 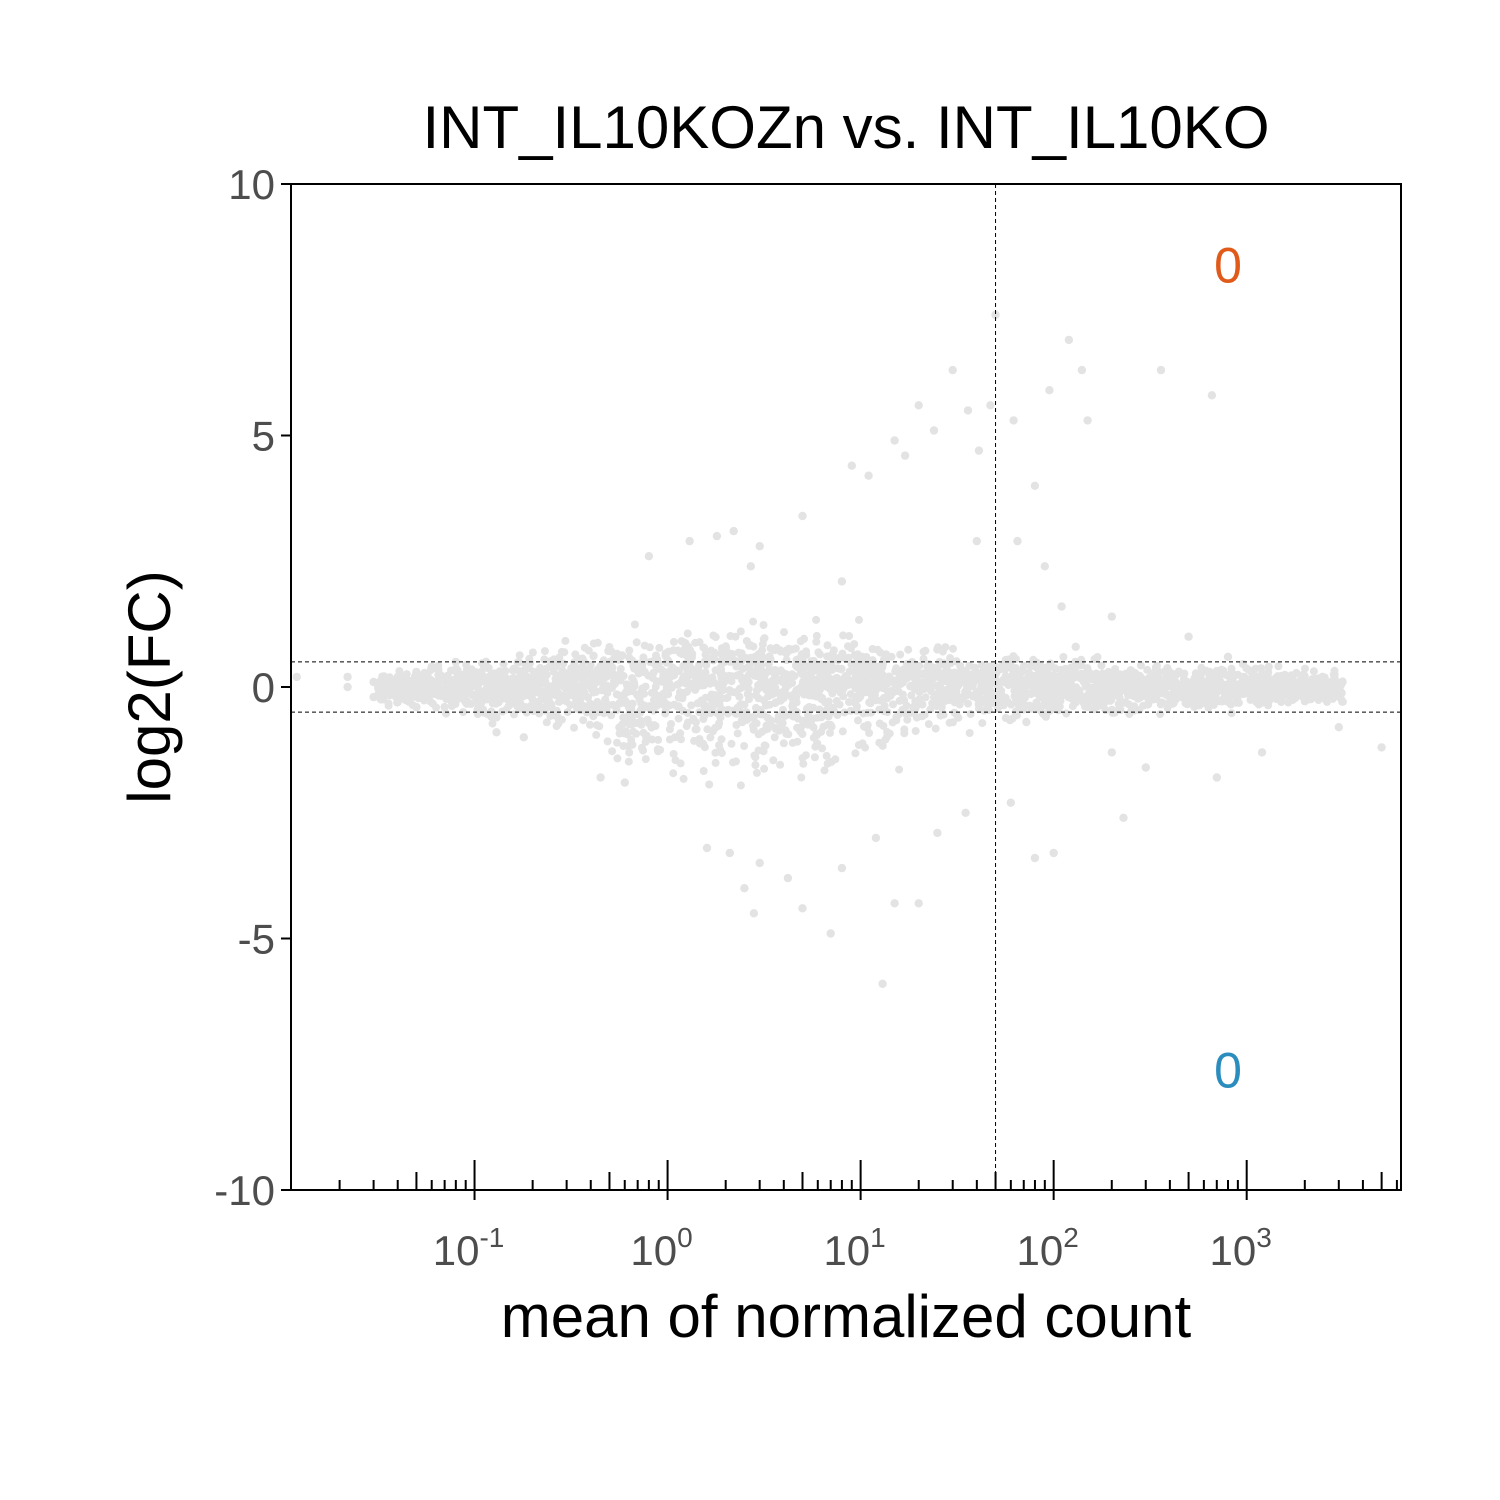 What do you see at coordinates (878, 1237) in the screenshot?
I see `x-tick-exponent: 1` at bounding box center [878, 1237].